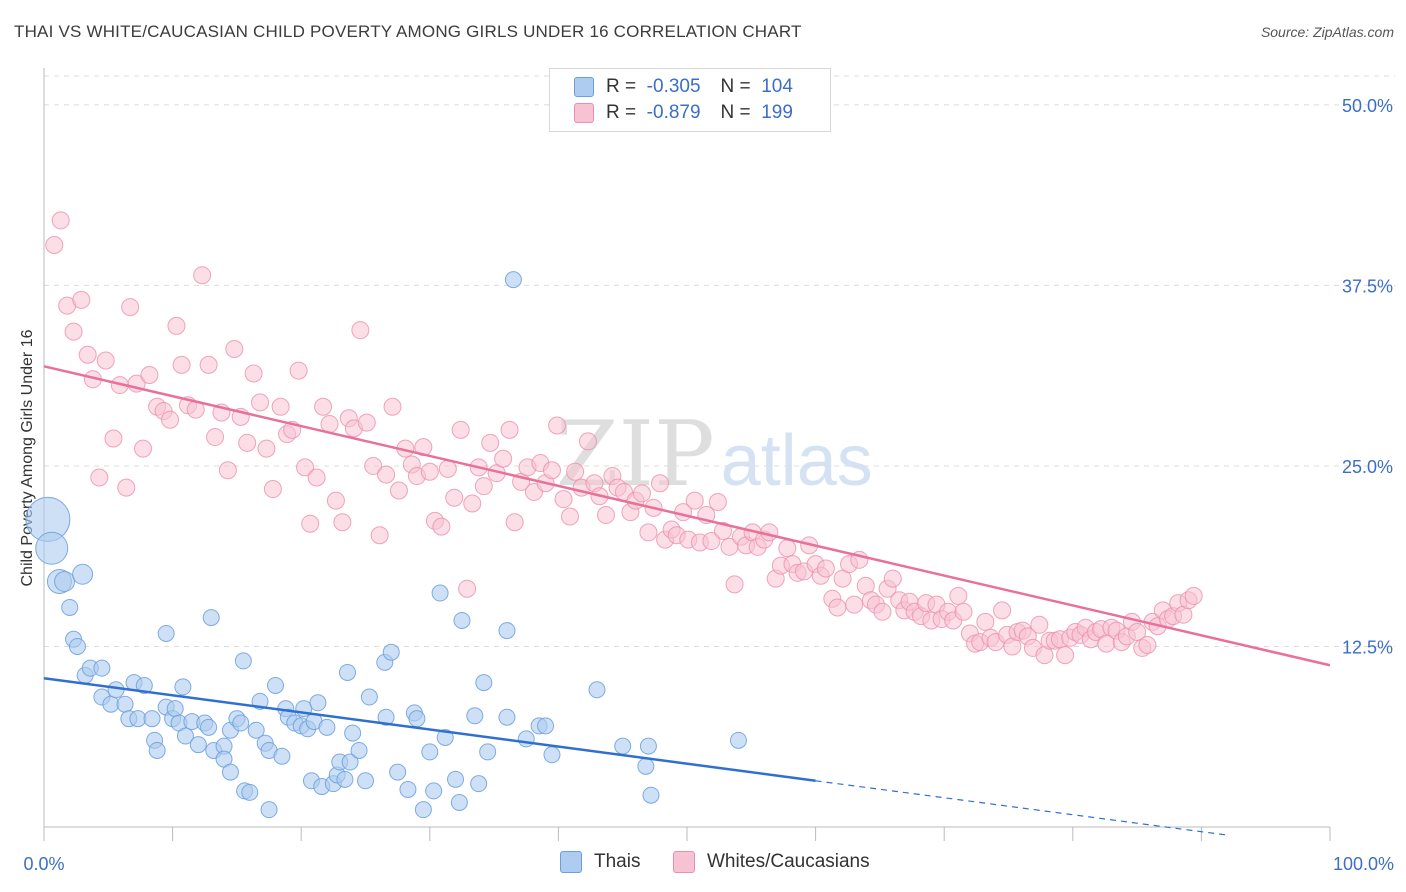 This screenshot has width=1406, height=892. What do you see at coordinates (600, 862) in the screenshot?
I see `legend-item-thais: Thais` at bounding box center [600, 862].